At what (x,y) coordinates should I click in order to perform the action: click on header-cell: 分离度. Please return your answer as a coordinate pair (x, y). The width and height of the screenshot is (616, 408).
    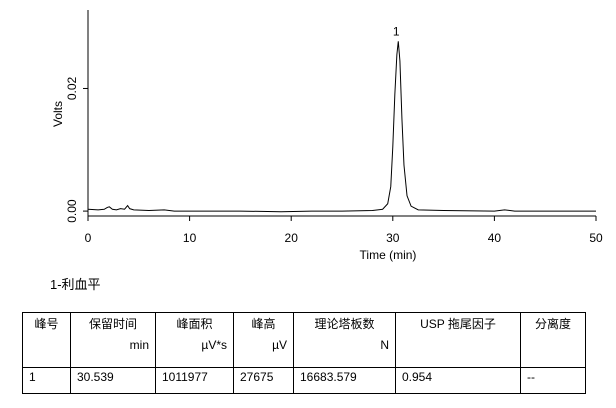
    Looking at the image, I should click on (553, 340).